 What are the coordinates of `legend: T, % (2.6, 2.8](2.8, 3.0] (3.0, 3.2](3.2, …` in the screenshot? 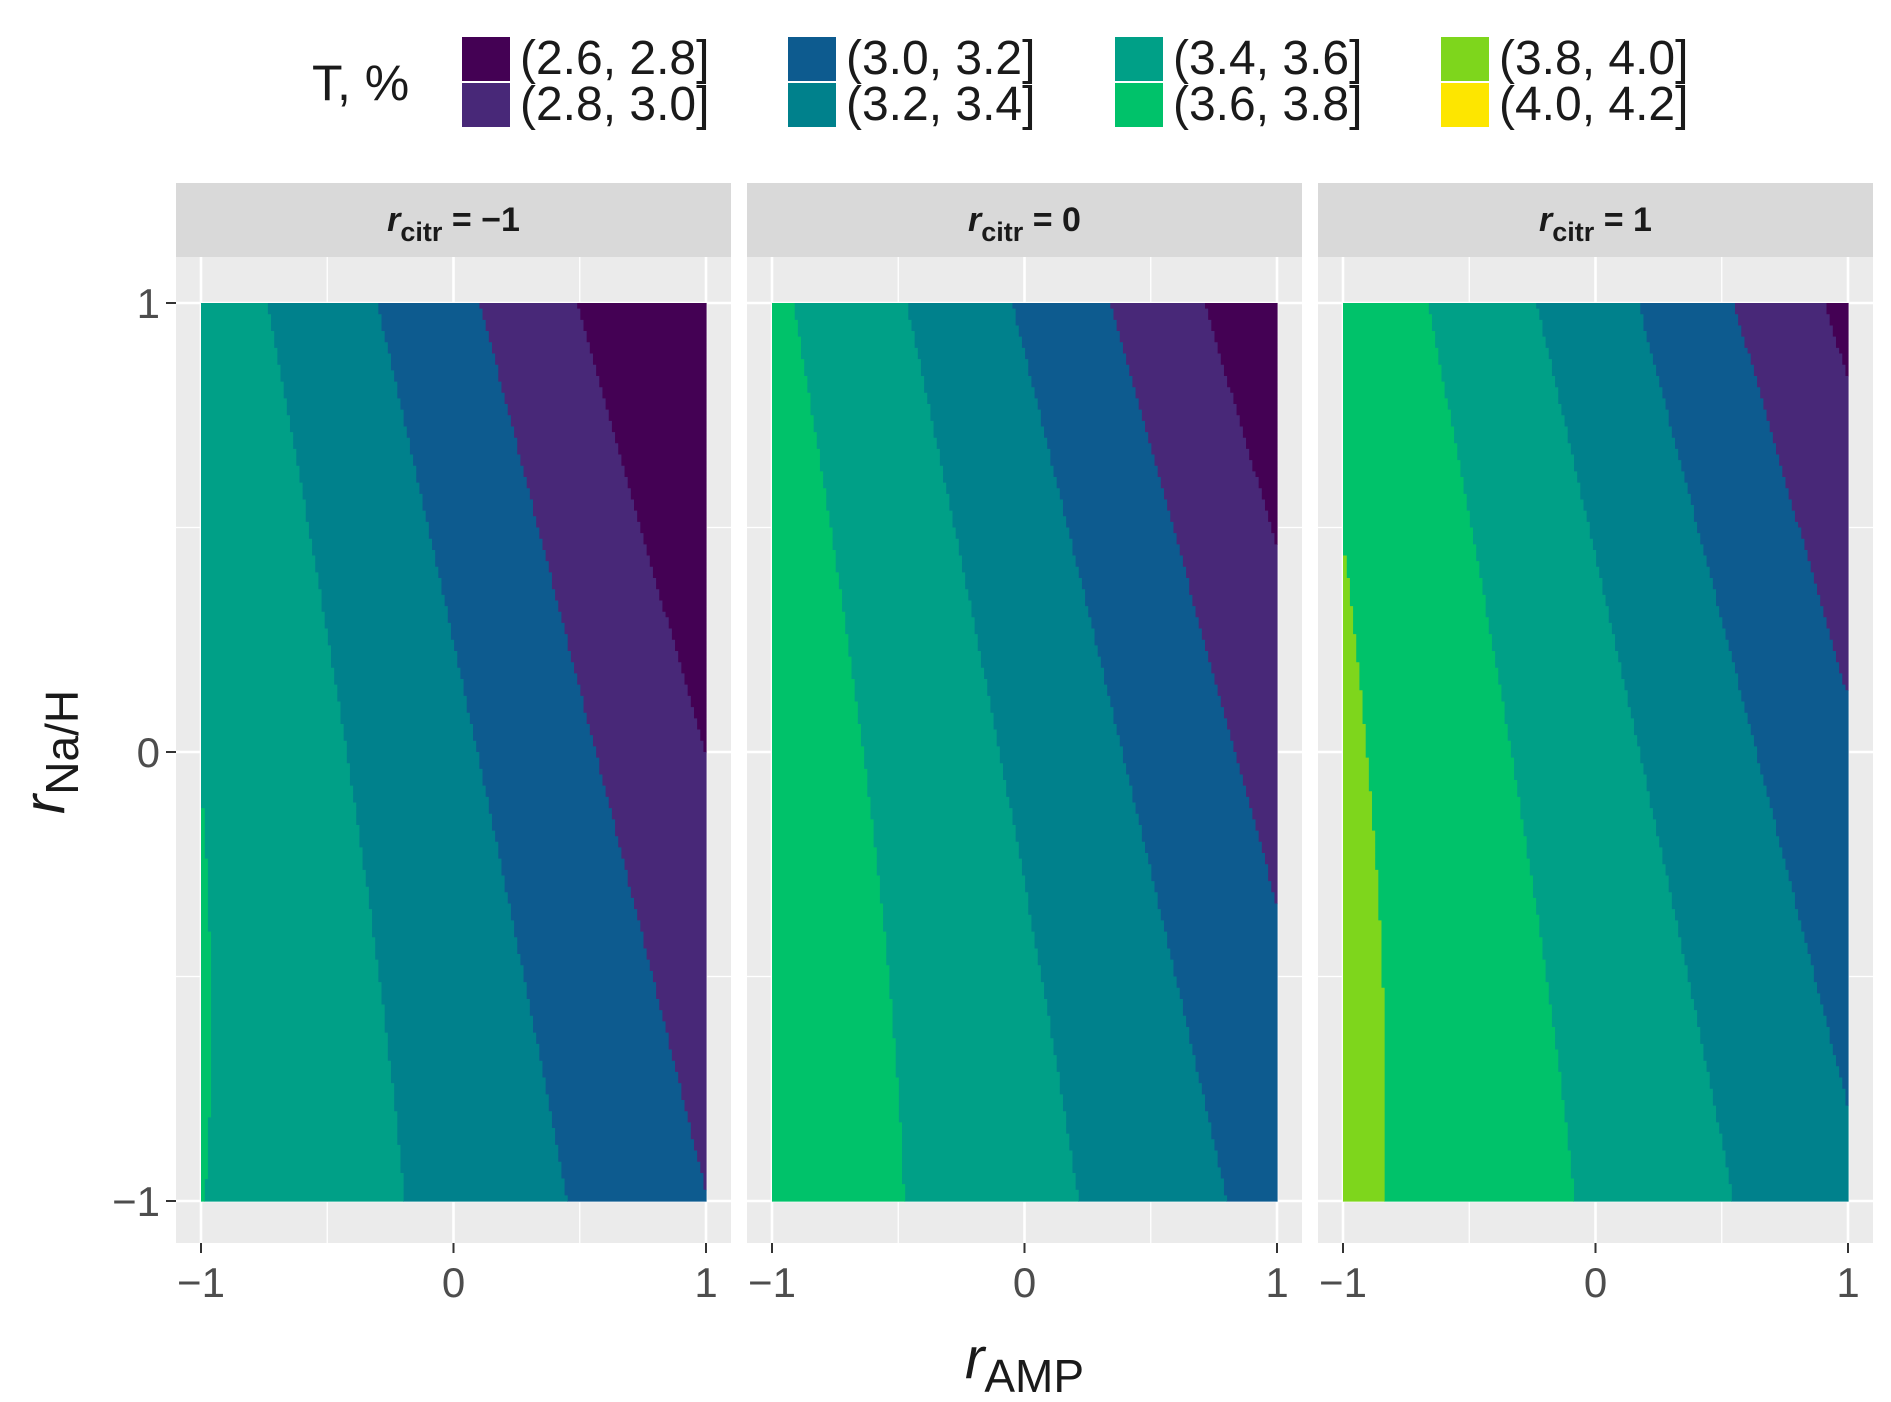 It's located at (1000, 81).